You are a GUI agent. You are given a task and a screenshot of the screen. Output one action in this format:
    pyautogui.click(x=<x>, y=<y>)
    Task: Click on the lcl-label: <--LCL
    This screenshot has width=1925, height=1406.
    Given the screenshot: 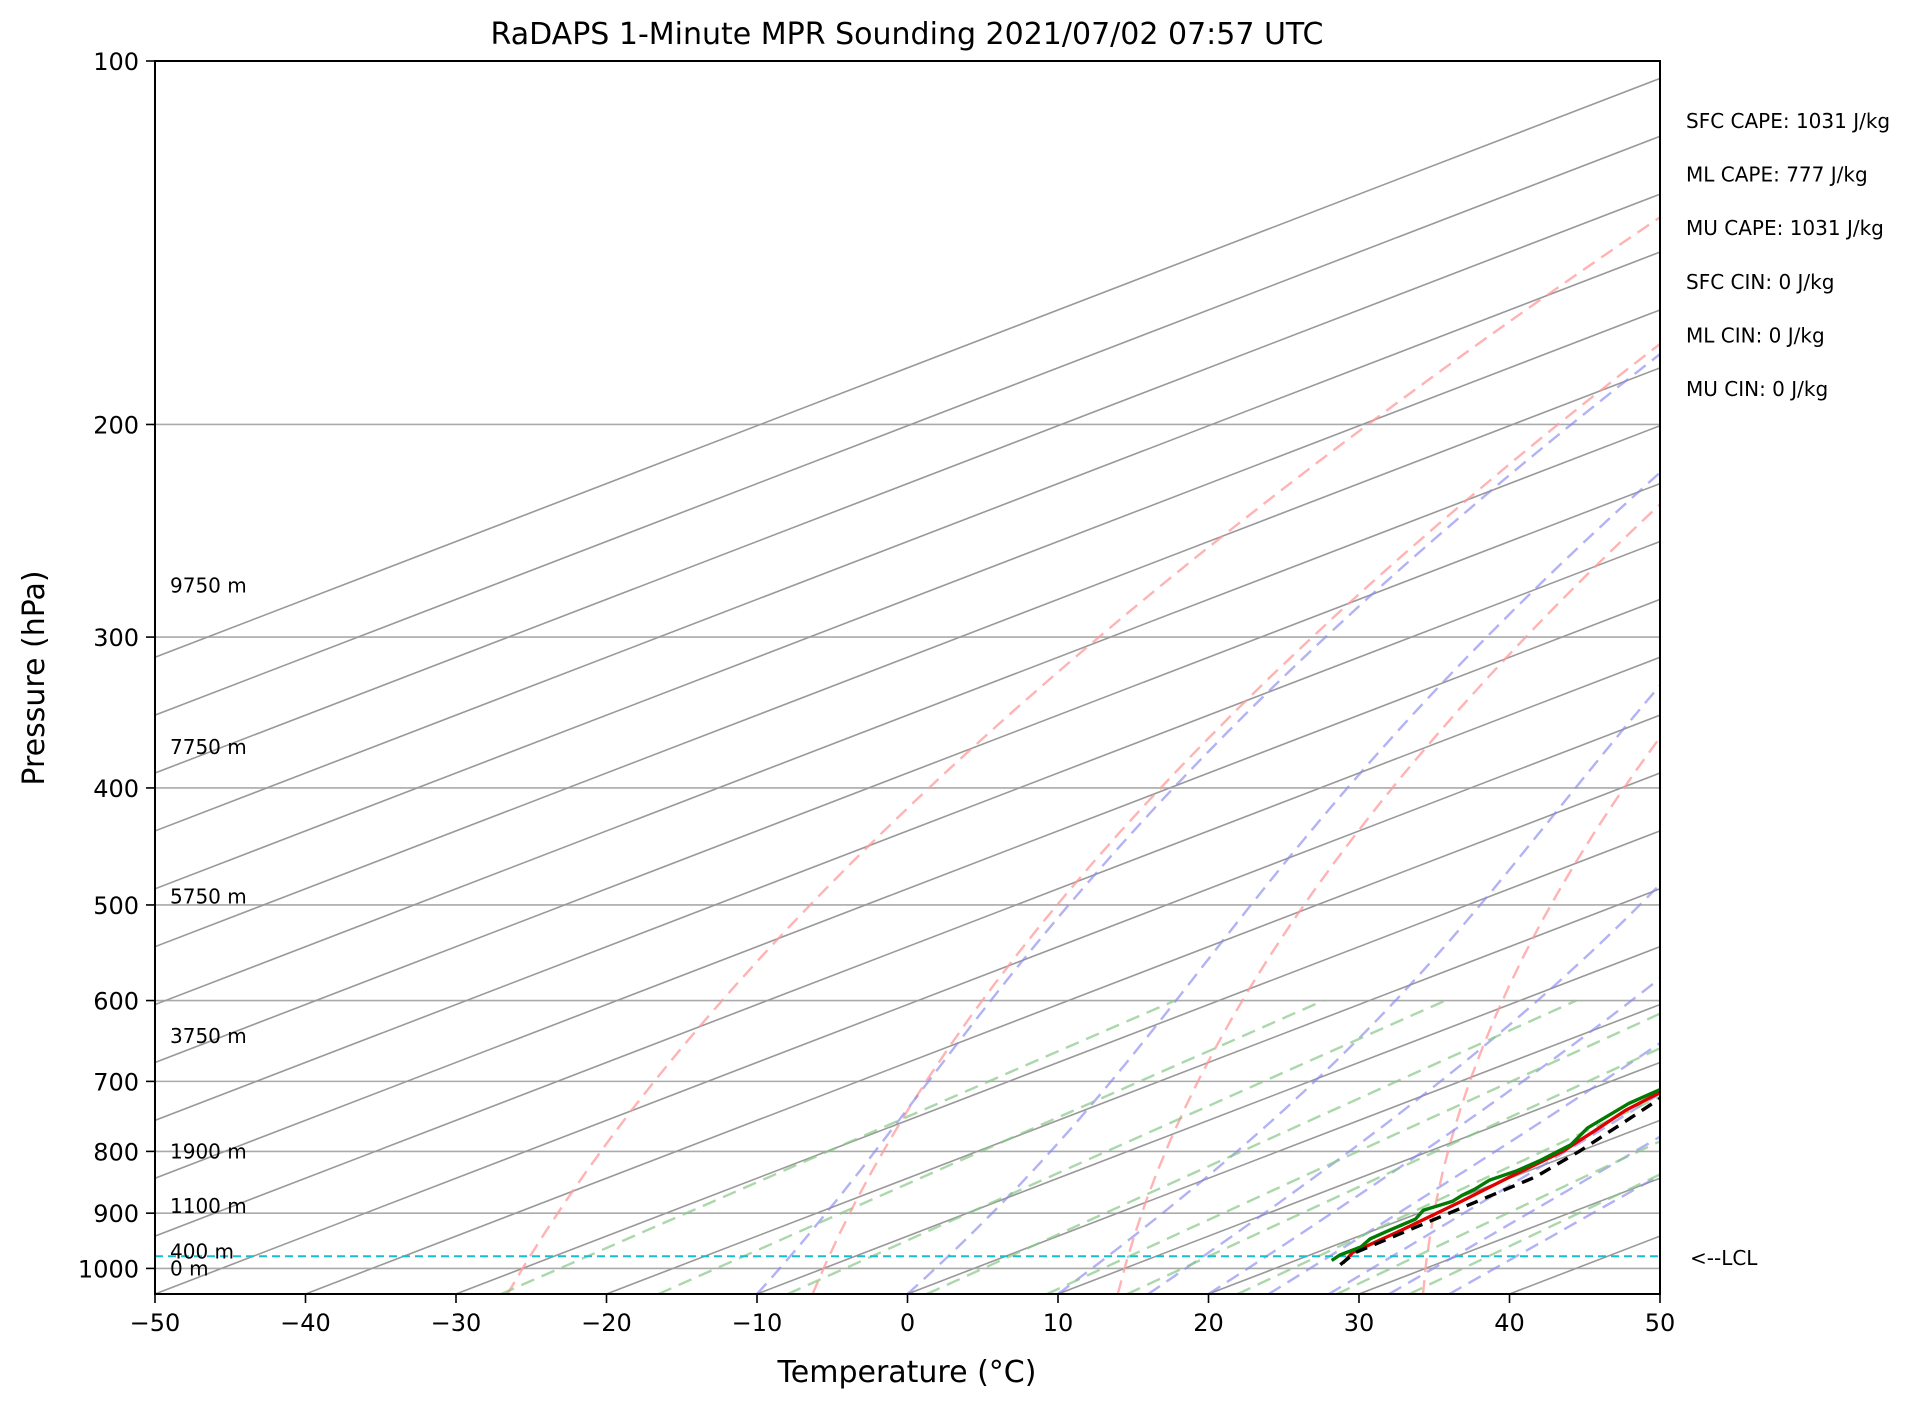 What is the action you would take?
    pyautogui.click(x=1724, y=1258)
    